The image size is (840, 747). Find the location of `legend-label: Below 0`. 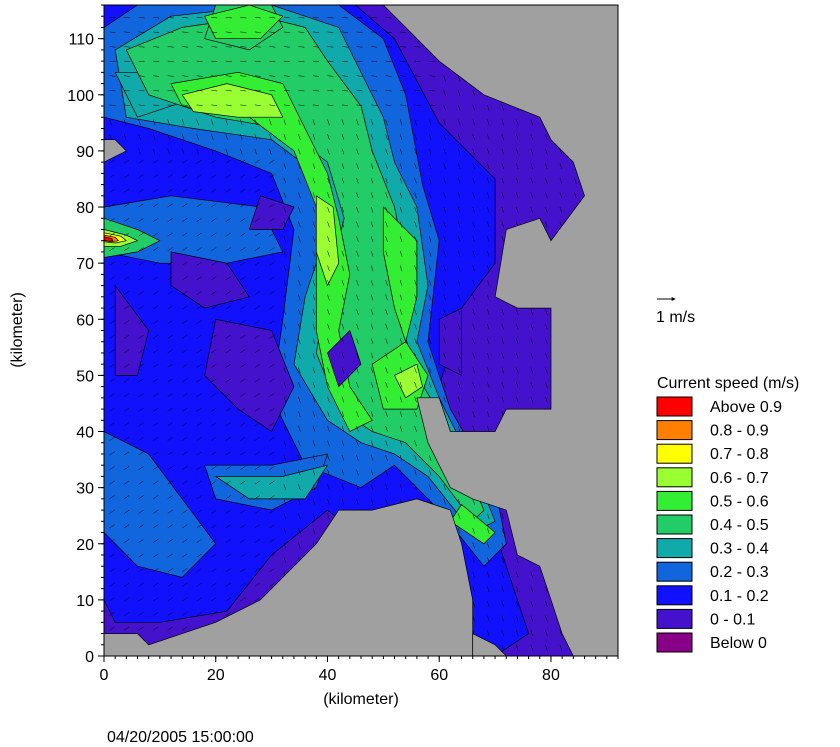

legend-label: Below 0 is located at coordinates (738, 643).